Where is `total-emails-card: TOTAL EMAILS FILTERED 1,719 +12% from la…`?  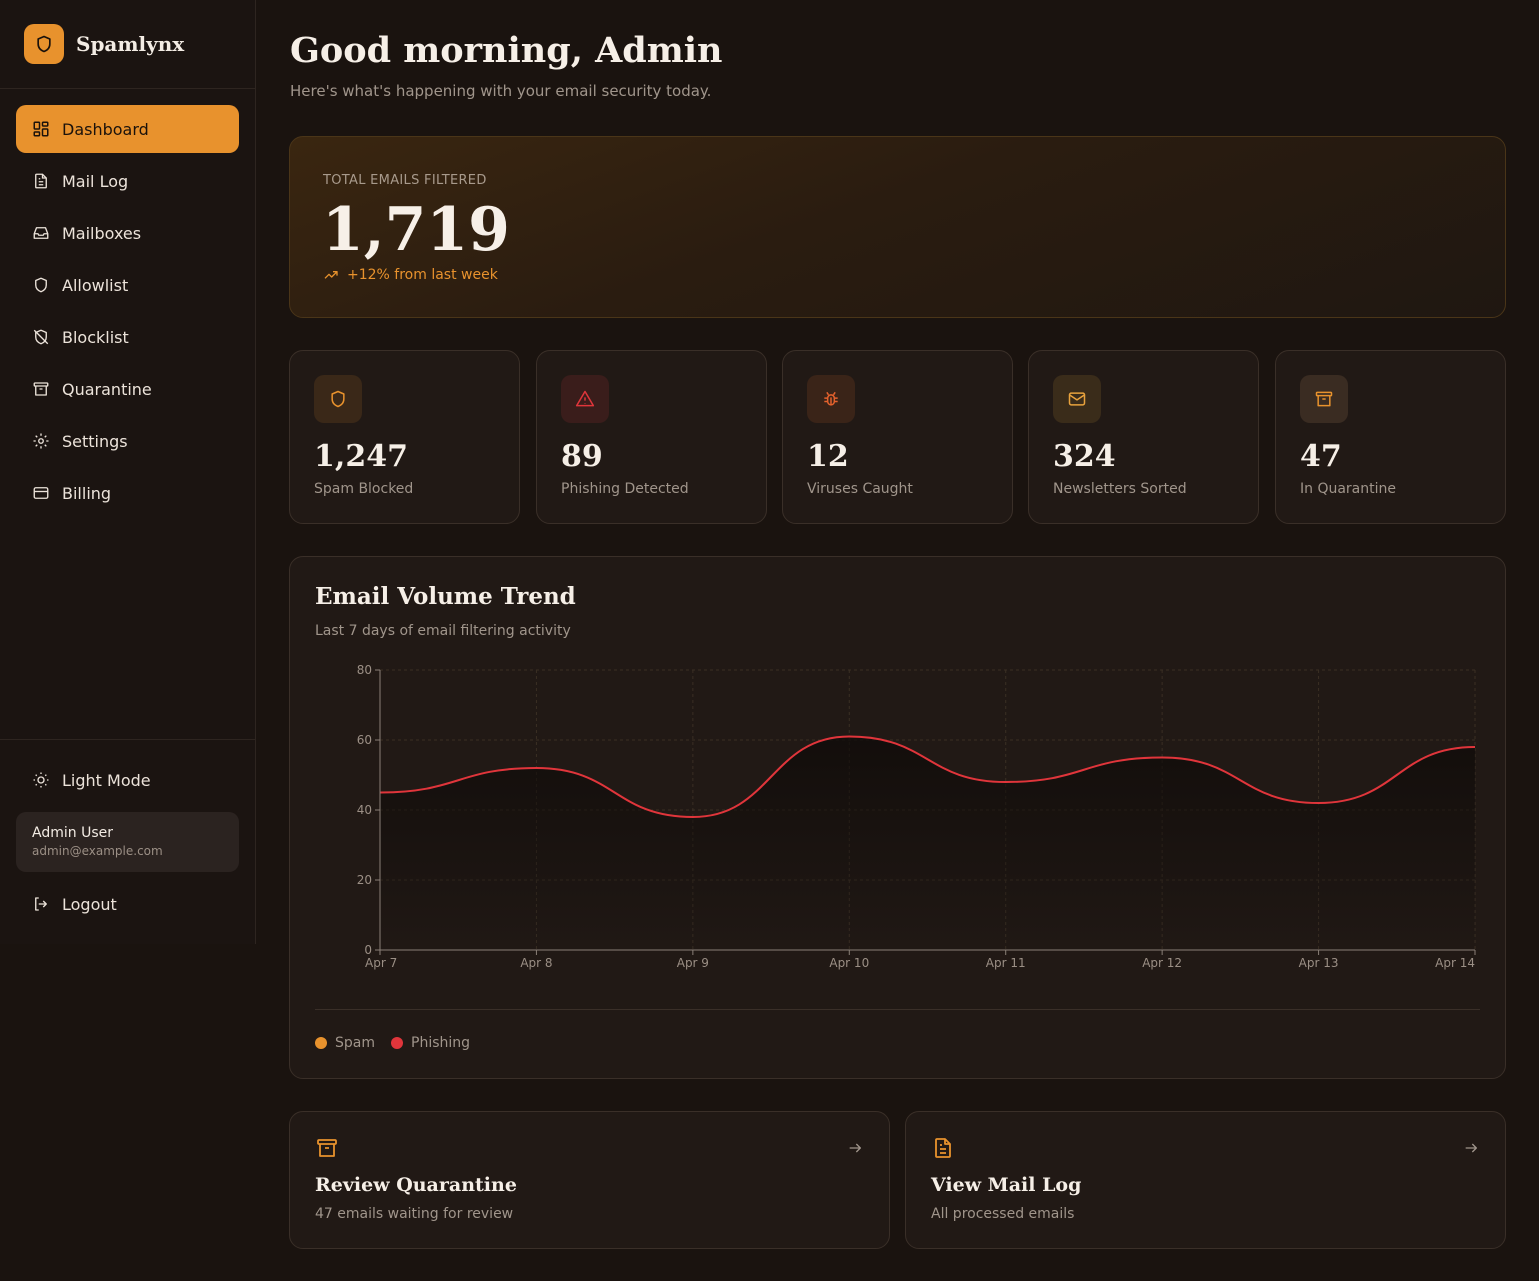
total-emails-card: TOTAL EMAILS FILTERED 1,719 +12% from la… is located at coordinates (897, 227).